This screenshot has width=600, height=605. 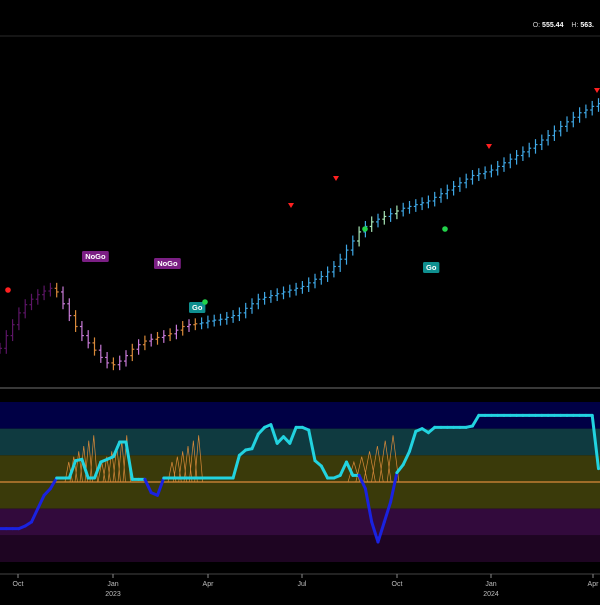 What do you see at coordinates (491, 594) in the screenshot?
I see `year-tick-label: 2024` at bounding box center [491, 594].